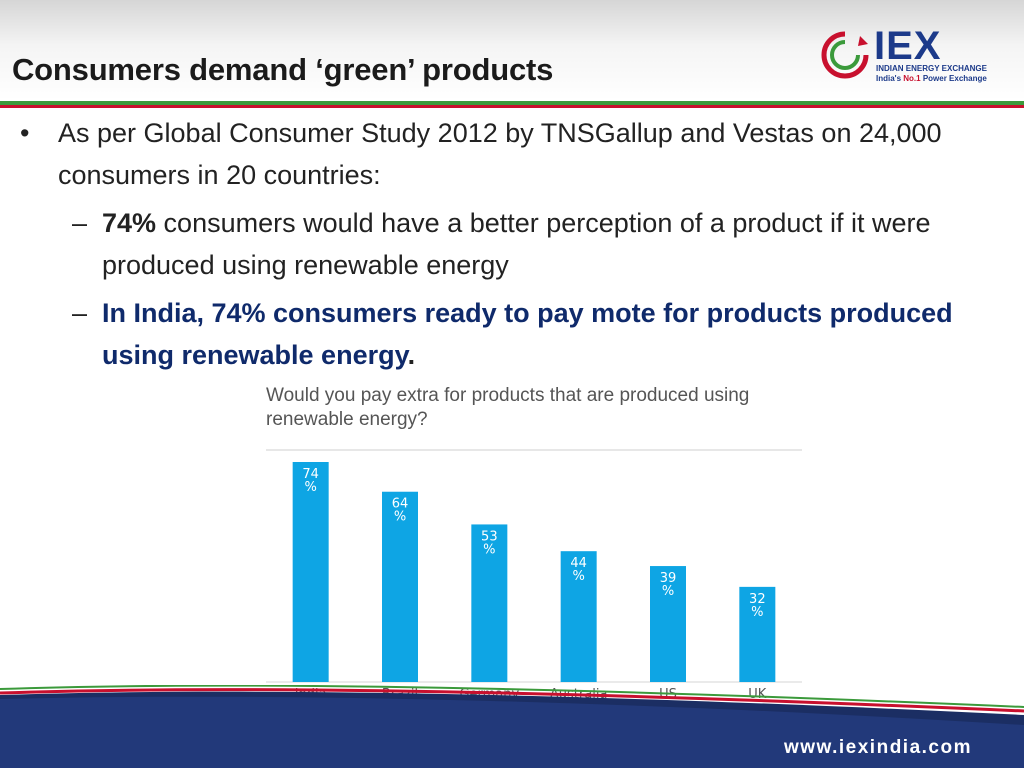 This screenshot has width=1024, height=768. Describe the element at coordinates (512, 106) in the screenshot. I see `header-rule-red` at that location.